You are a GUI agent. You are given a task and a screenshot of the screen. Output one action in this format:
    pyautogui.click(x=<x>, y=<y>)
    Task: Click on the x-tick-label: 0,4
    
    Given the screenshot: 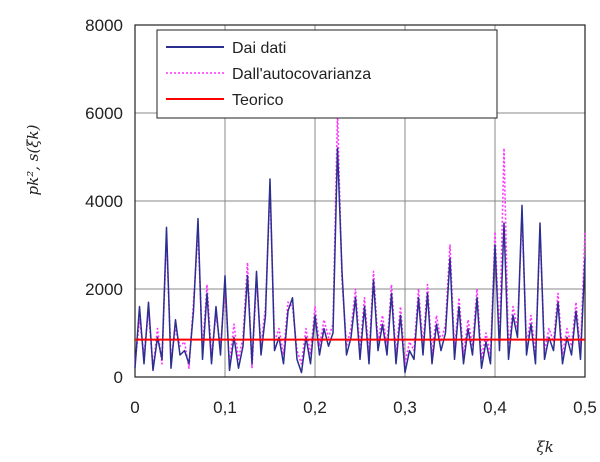 What is the action you would take?
    pyautogui.click(x=495, y=407)
    